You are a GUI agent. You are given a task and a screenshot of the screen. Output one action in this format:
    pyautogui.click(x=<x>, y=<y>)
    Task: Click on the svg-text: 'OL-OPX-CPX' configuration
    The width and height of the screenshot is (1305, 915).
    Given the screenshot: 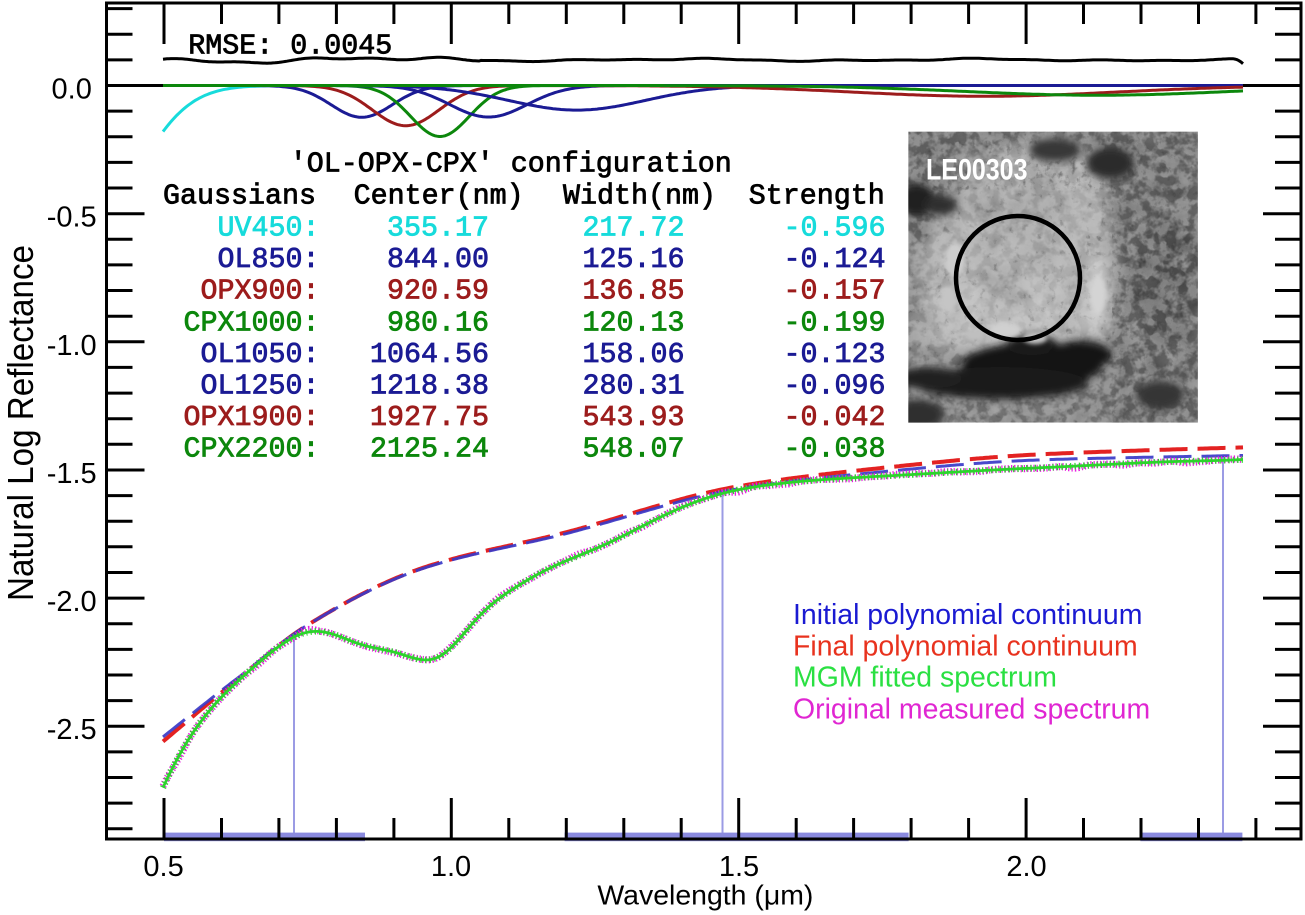 What is the action you would take?
    pyautogui.click(x=511, y=164)
    